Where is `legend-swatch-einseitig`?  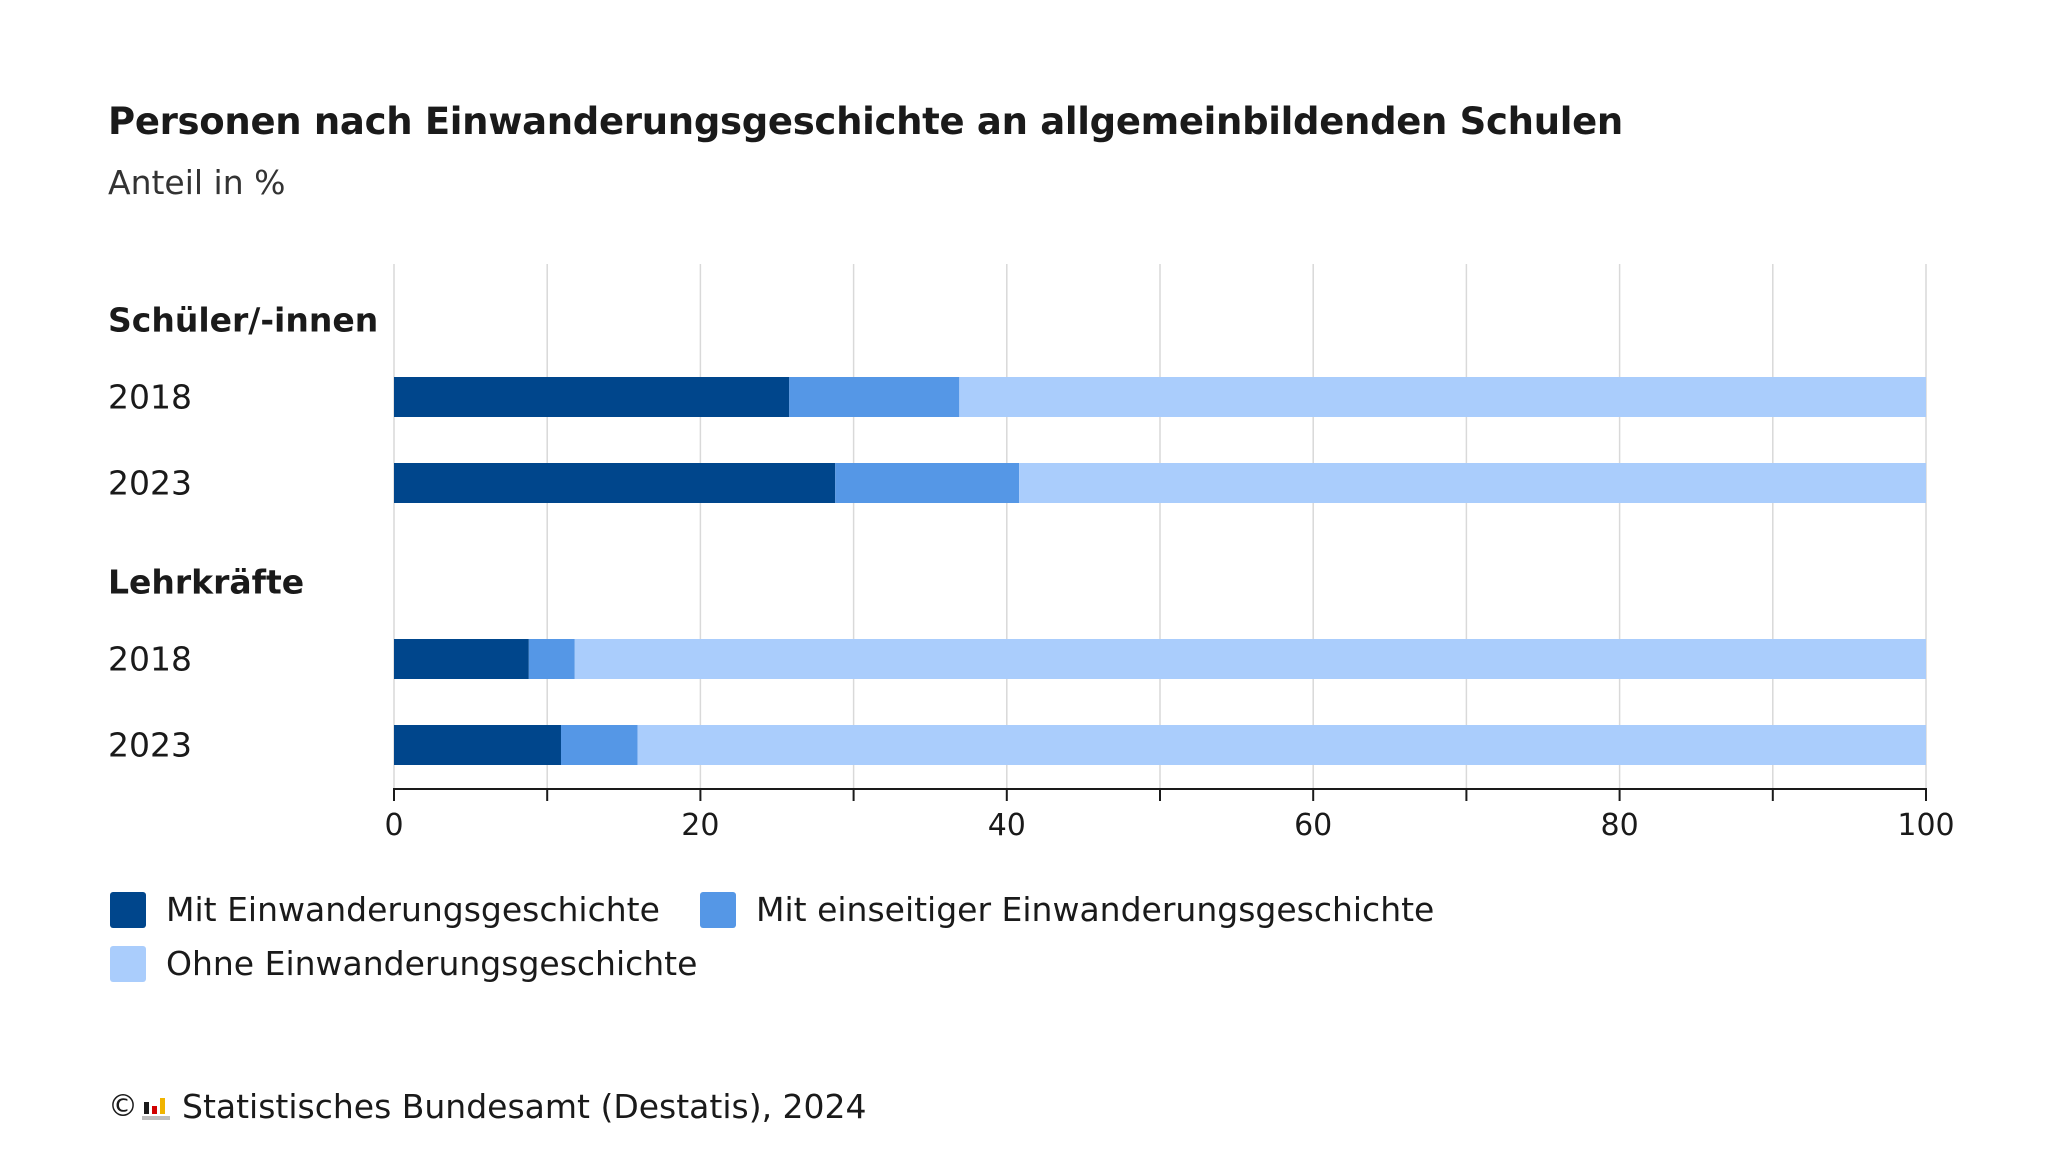
legend-swatch-einseitig is located at coordinates (718, 909).